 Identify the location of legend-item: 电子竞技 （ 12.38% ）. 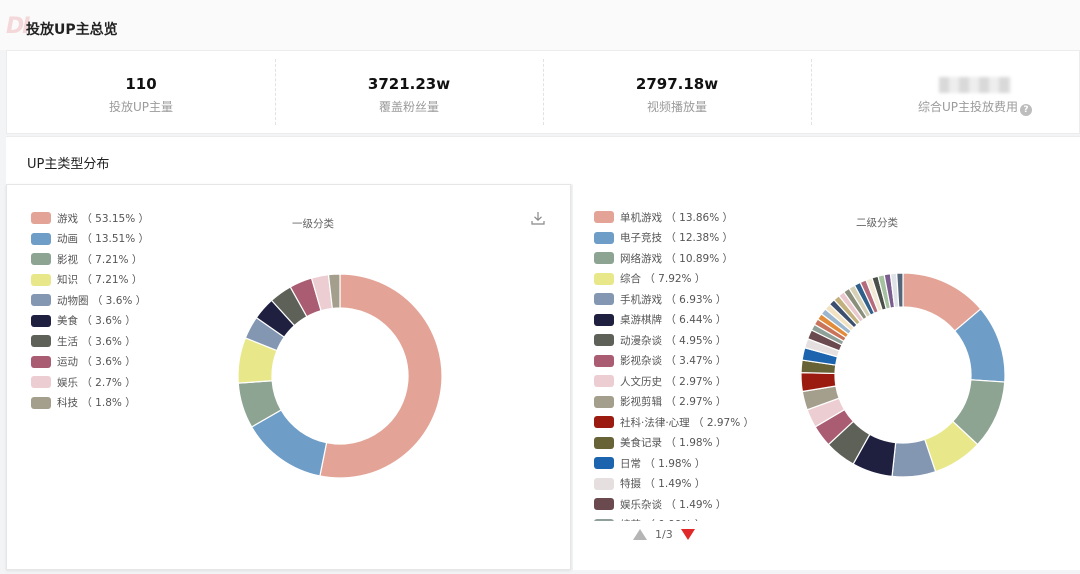
(674, 238).